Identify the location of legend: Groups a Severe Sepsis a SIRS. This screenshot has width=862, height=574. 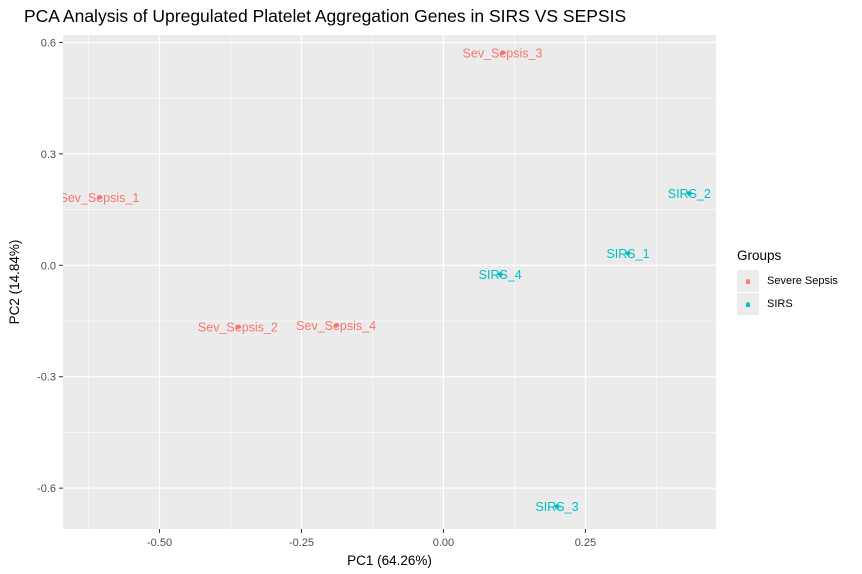
(787, 281).